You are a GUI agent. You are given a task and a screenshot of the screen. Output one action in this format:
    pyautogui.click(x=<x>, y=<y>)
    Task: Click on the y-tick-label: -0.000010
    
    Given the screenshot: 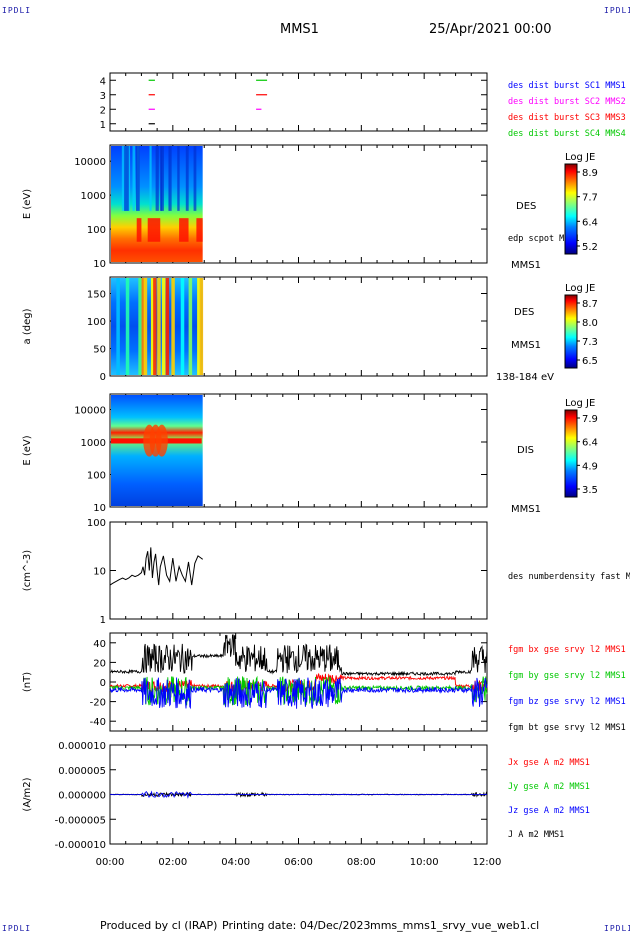 What is the action you would take?
    pyautogui.click(x=80, y=845)
    